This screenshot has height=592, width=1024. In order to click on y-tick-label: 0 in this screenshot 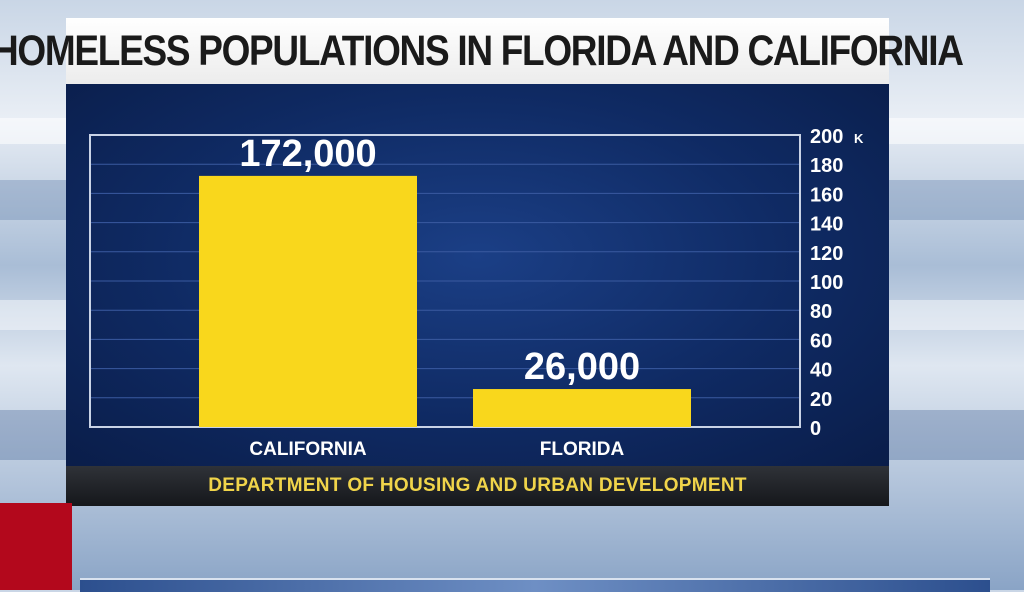, I will do `click(815, 429)`.